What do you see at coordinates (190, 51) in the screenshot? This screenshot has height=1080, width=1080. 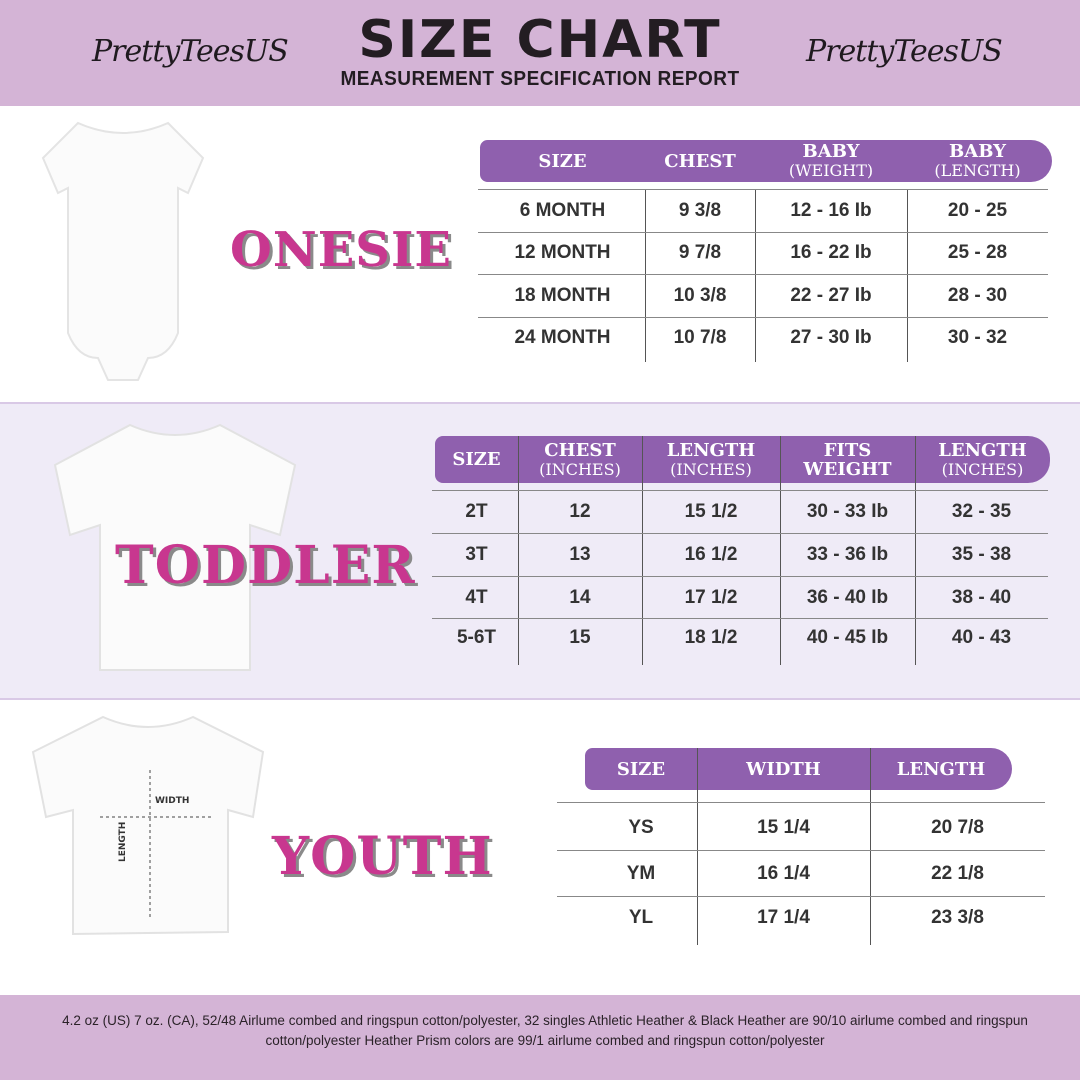 I see `brand-logo-left: PrettyTeesUS` at bounding box center [190, 51].